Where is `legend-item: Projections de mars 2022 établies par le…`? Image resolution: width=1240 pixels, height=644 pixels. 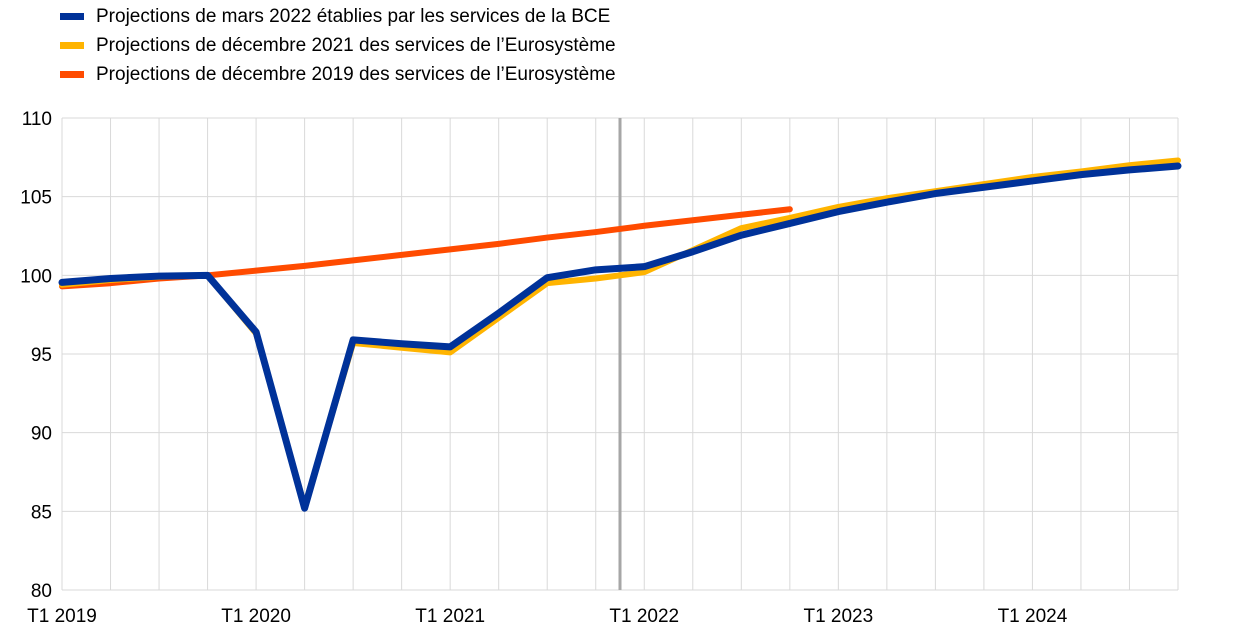 legend-item: Projections de mars 2022 établies par le… is located at coordinates (338, 16).